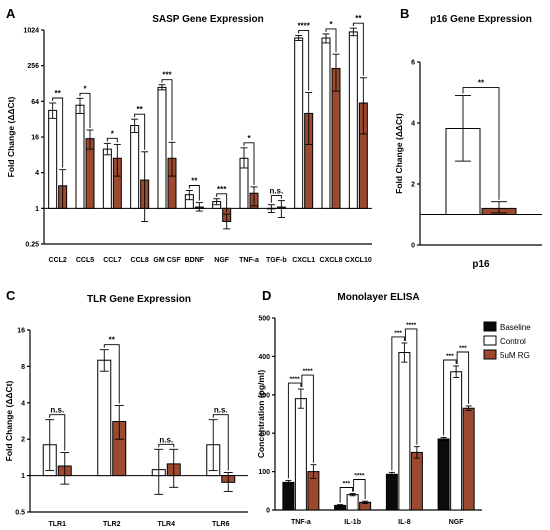  What do you see at coordinates (352, 522) in the screenshot?
I see `category-label: IL-1b` at bounding box center [352, 522].